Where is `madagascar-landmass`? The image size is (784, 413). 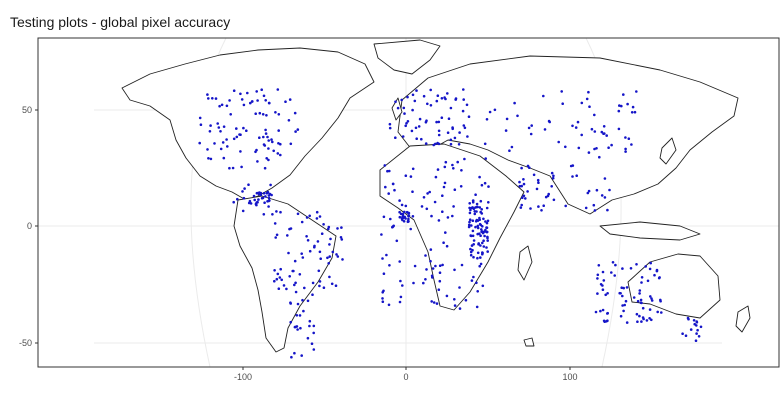
madagascar-landmass is located at coordinates (525, 263).